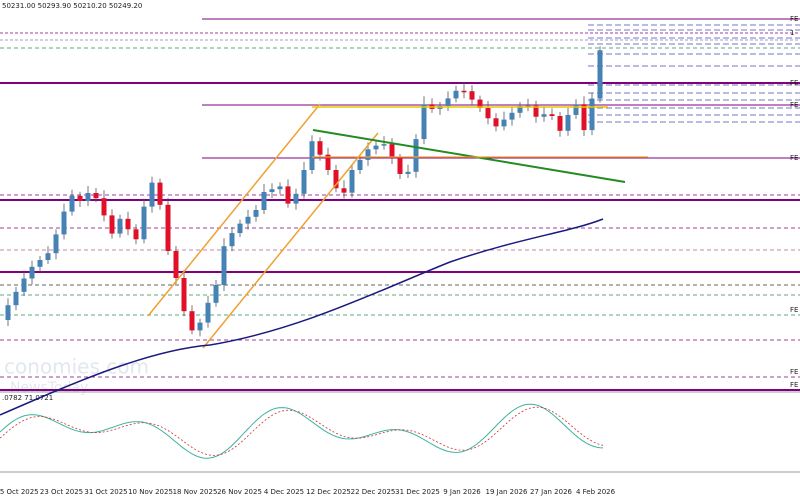 The height and width of the screenshot is (500, 800). What do you see at coordinates (27, 398) in the screenshot?
I see `oscillator-header: .0782 71.0721` at bounding box center [27, 398].